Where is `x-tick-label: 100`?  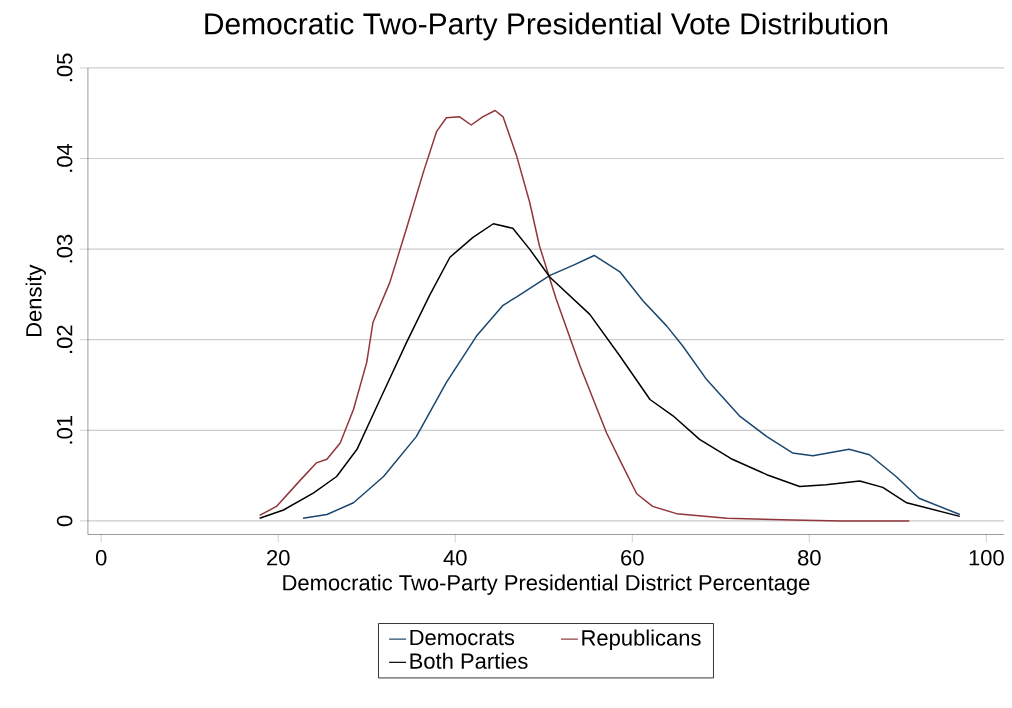
x-tick-label: 100 is located at coordinates (986, 557).